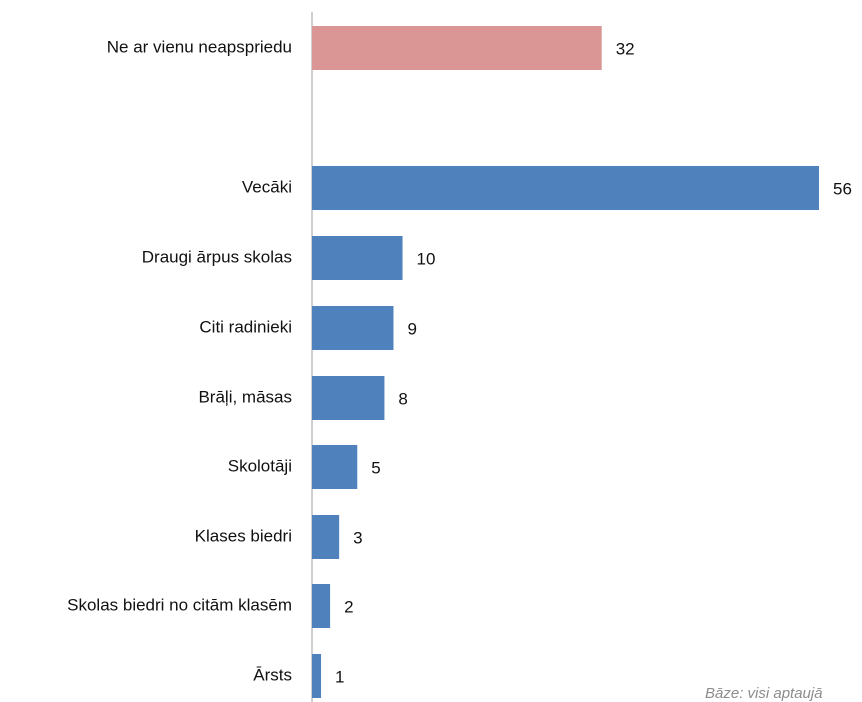 The width and height of the screenshot is (862, 702). Describe the element at coordinates (375, 467) in the screenshot. I see `value-label-5: 5` at that location.